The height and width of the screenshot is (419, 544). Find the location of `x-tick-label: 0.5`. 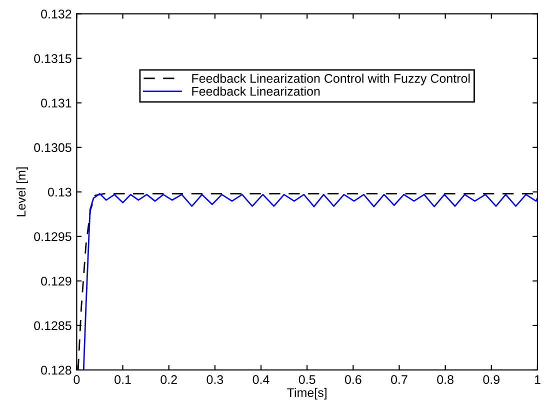

x-tick-label: 0.5 is located at coordinates (307, 379).